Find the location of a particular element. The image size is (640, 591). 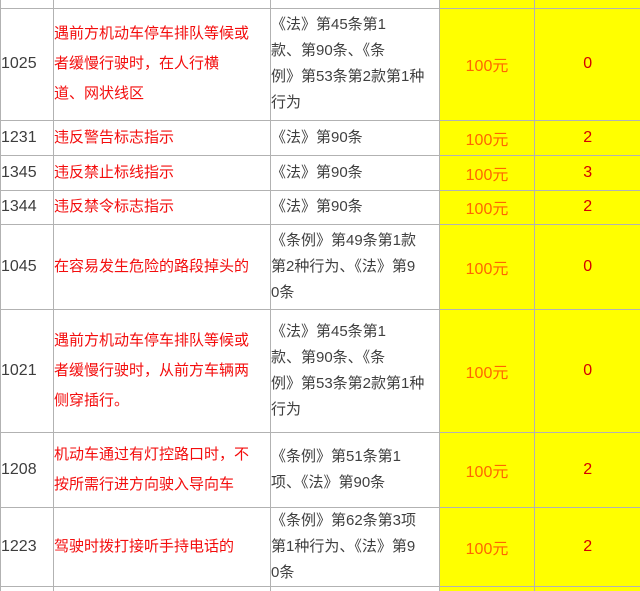

table-row: 1231 违反警告标志指示 《法》第90条 100元 2 is located at coordinates (320, 137).